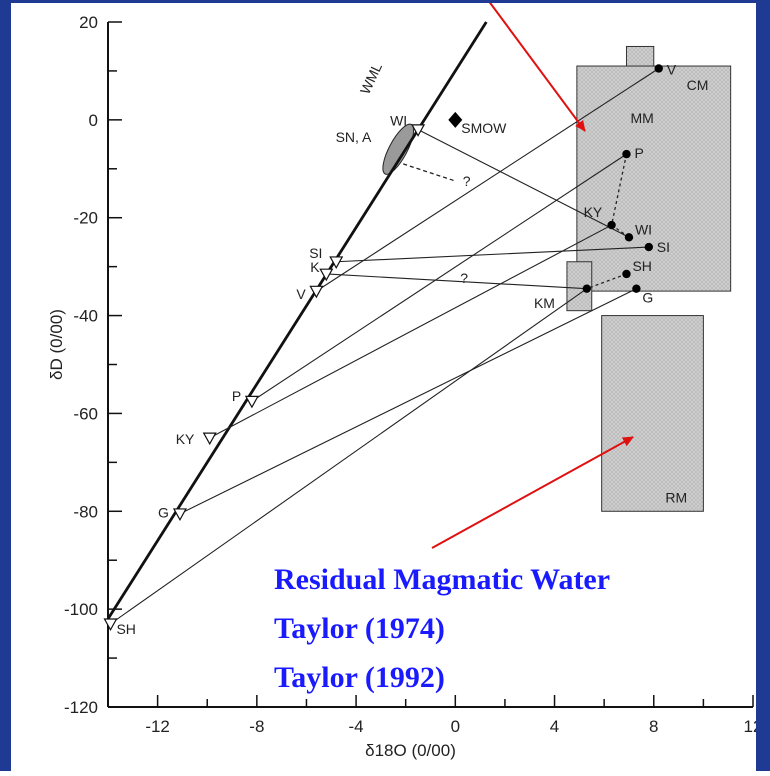 This screenshot has width=770, height=776. Describe the element at coordinates (385, 1) in the screenshot. I see `top-frame-bar` at that location.